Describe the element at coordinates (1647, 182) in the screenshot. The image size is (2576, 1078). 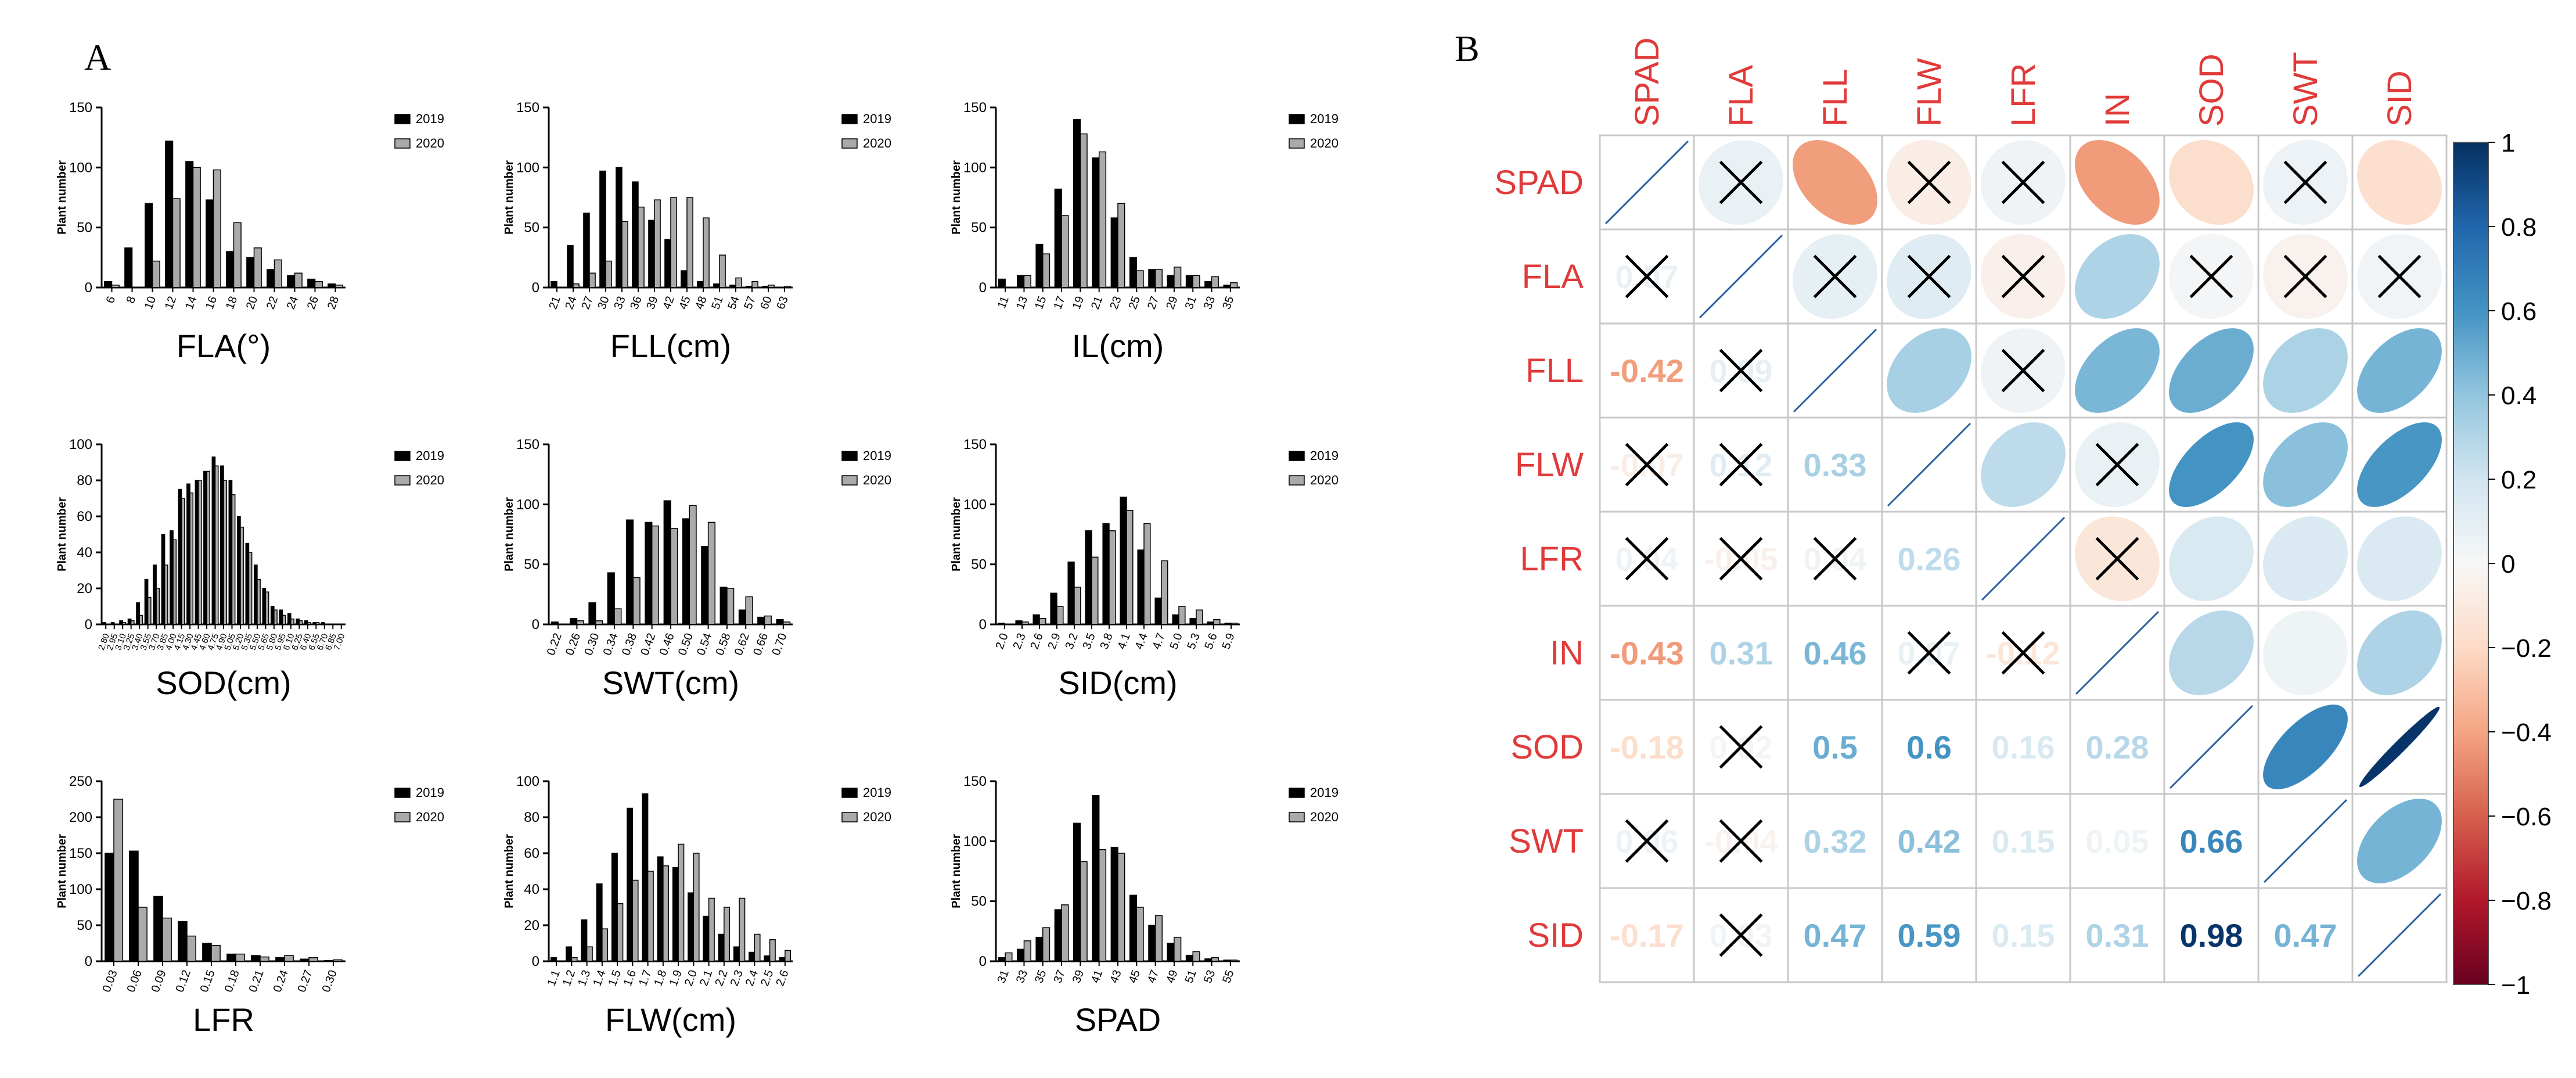
I see `corr-cell-SPAD-SPAD` at that location.